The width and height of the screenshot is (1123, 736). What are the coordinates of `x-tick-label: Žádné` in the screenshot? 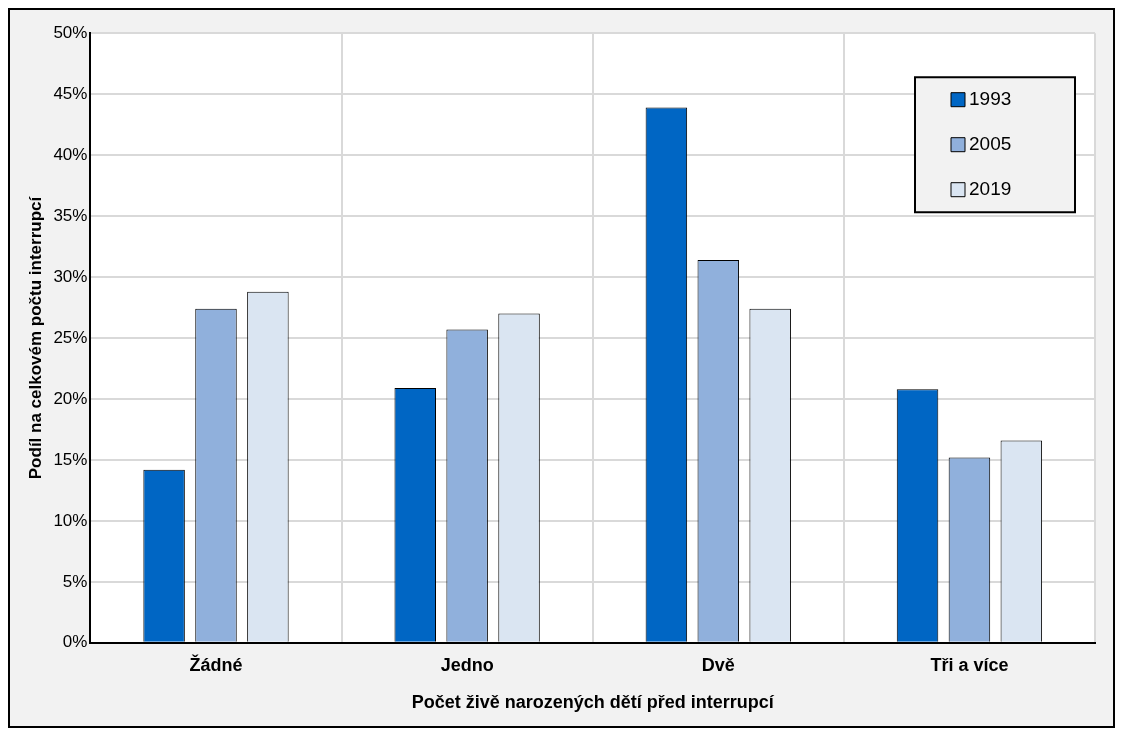 It's located at (216, 664).